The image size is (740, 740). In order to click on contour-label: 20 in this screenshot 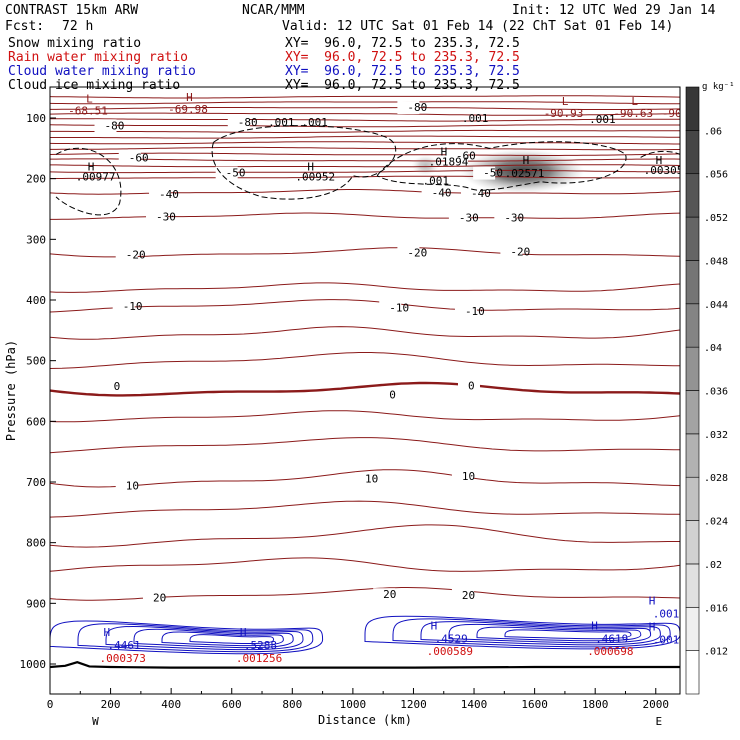, I will do `click(468, 595)`.